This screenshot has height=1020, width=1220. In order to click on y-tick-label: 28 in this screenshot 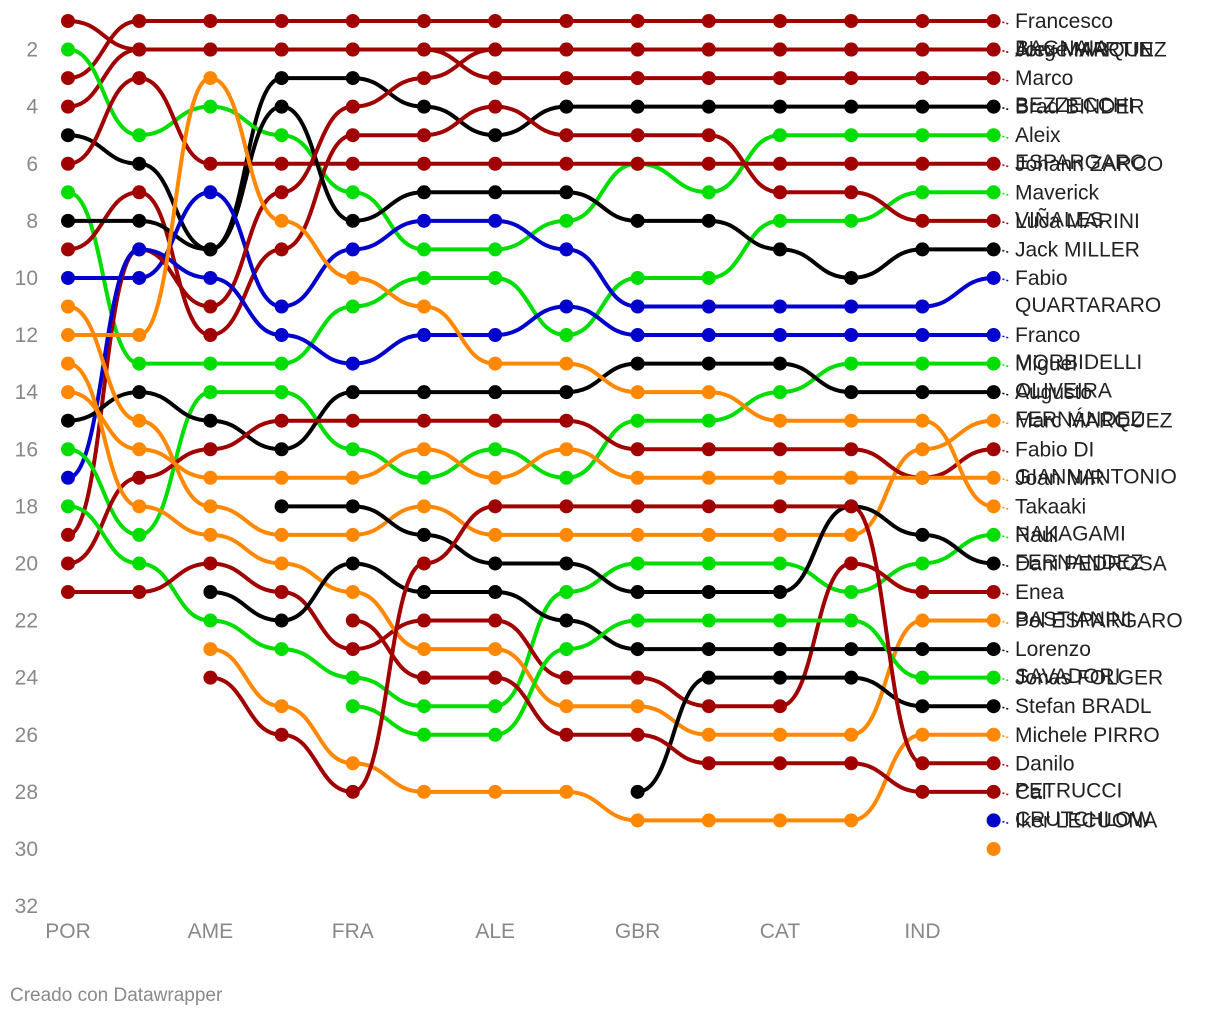, I will do `click(26, 792)`.